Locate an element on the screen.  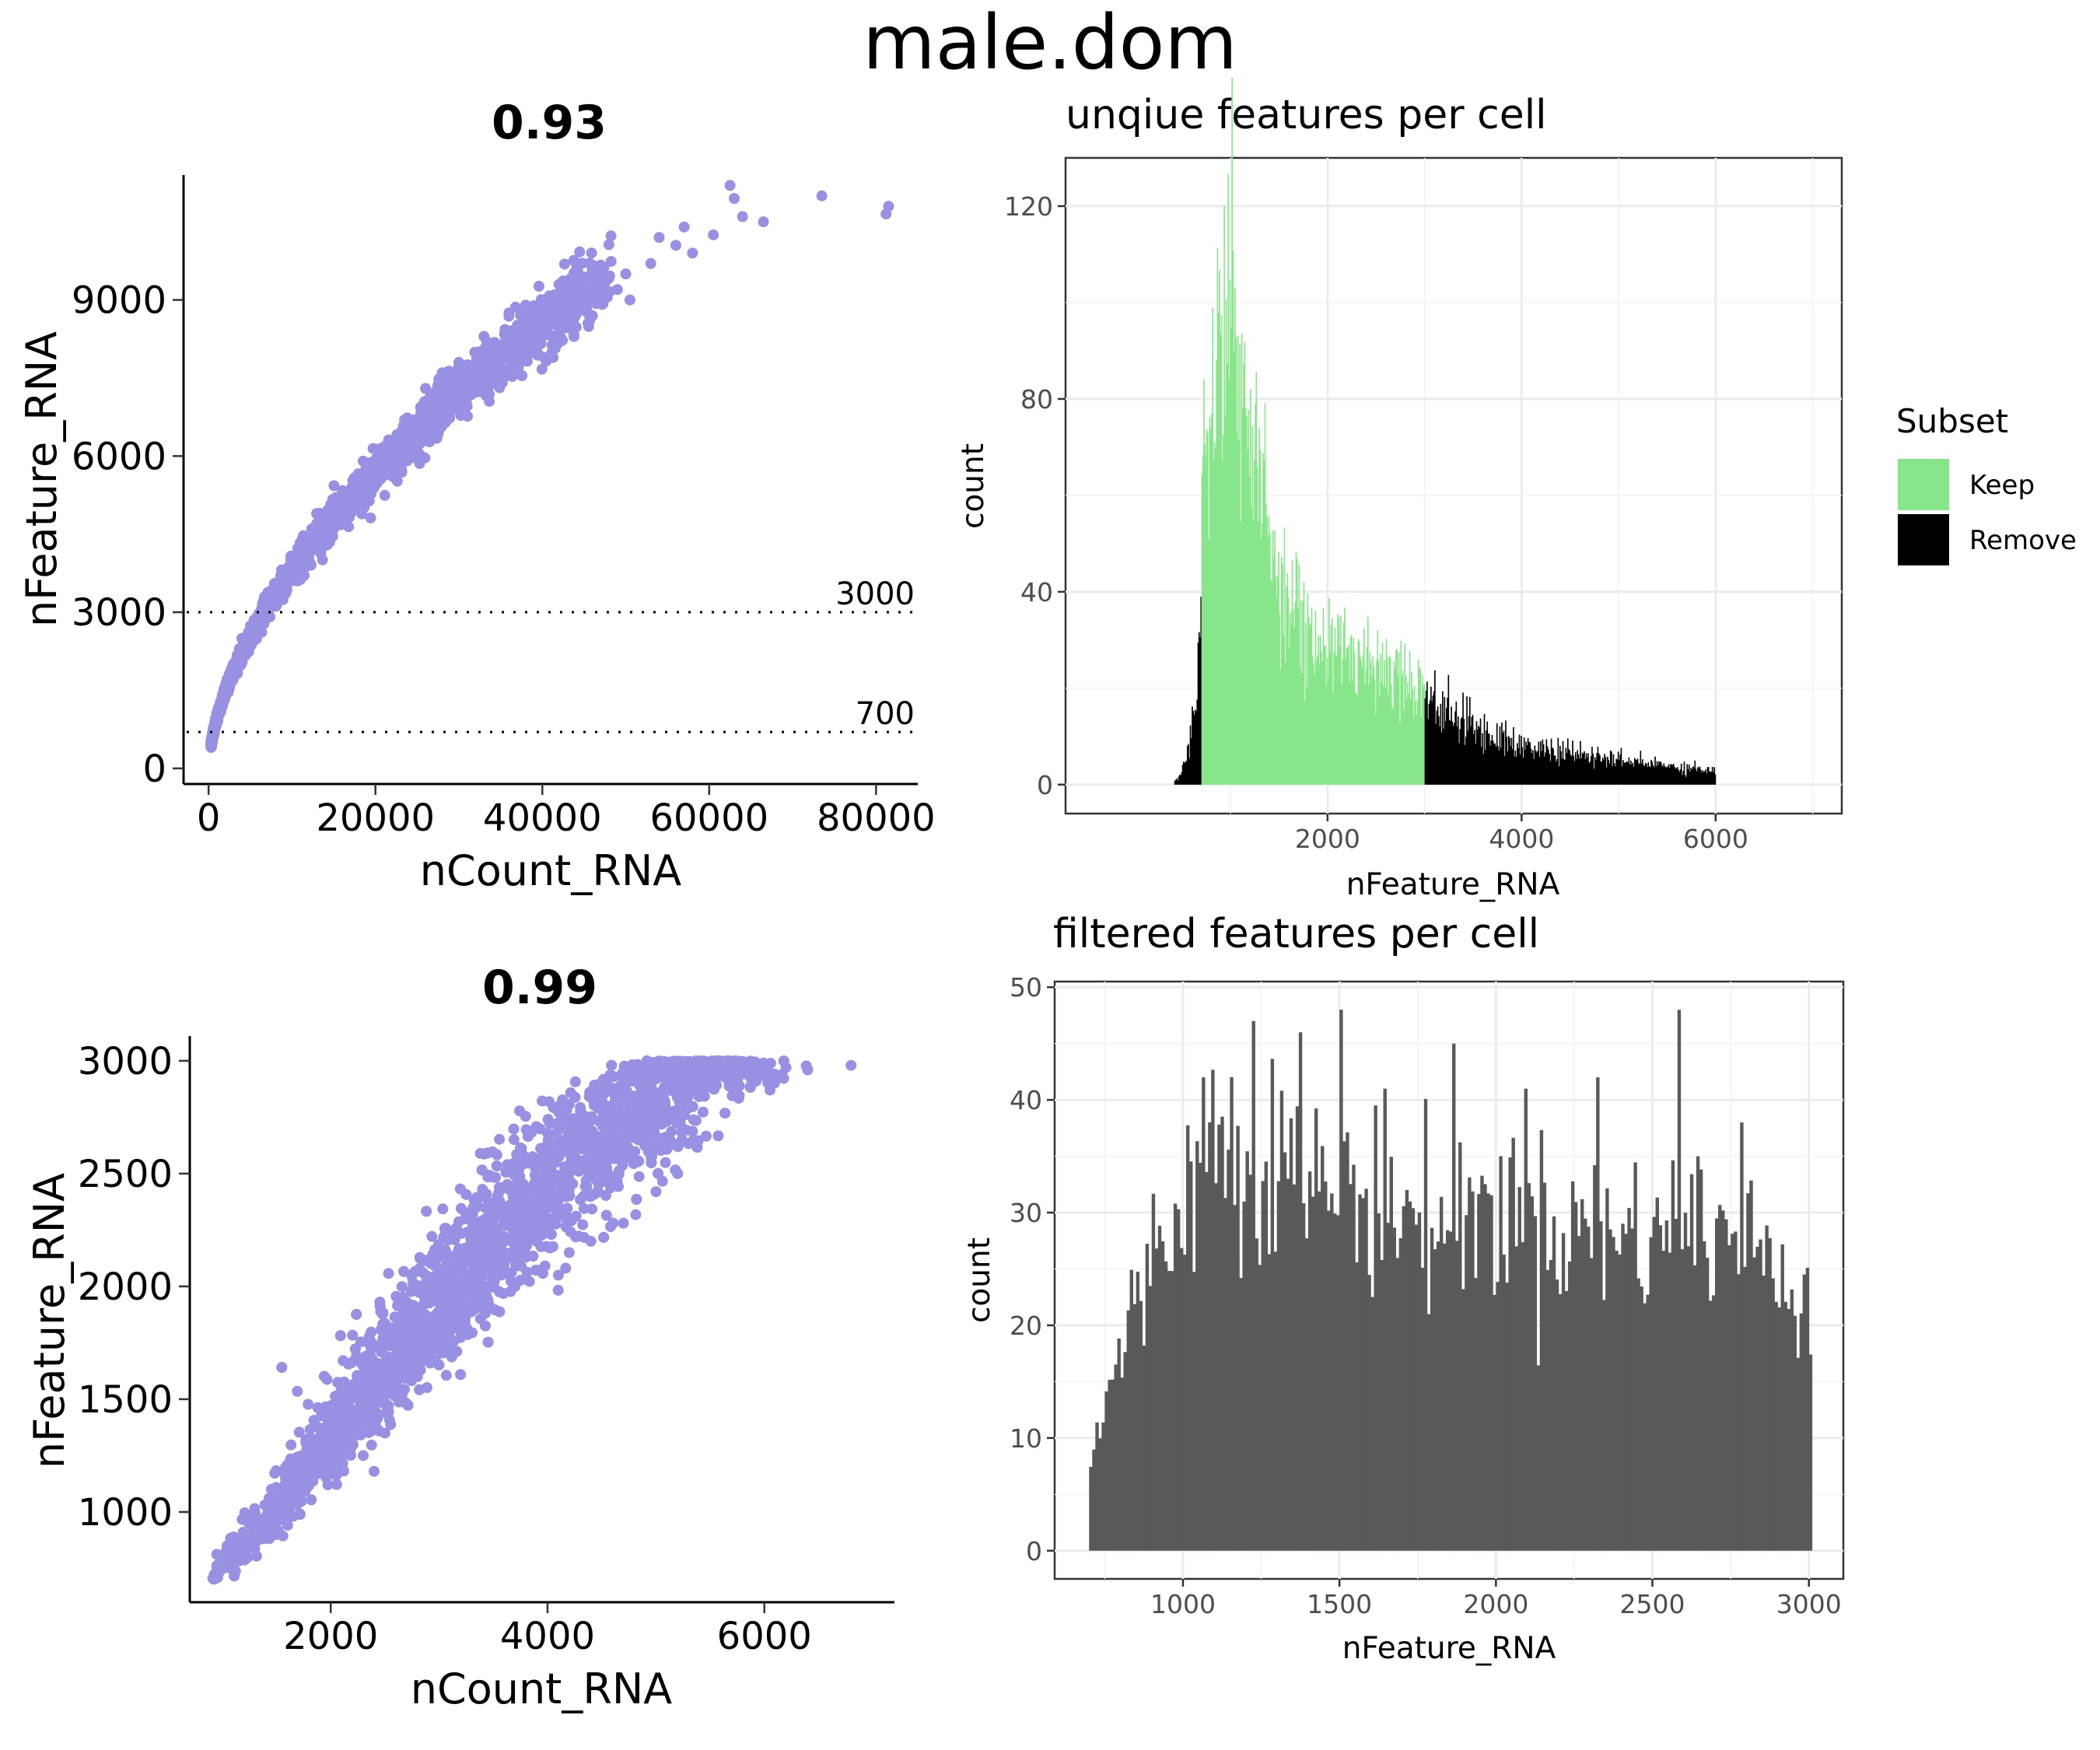
scatter-top-points is located at coordinates (549, 467).